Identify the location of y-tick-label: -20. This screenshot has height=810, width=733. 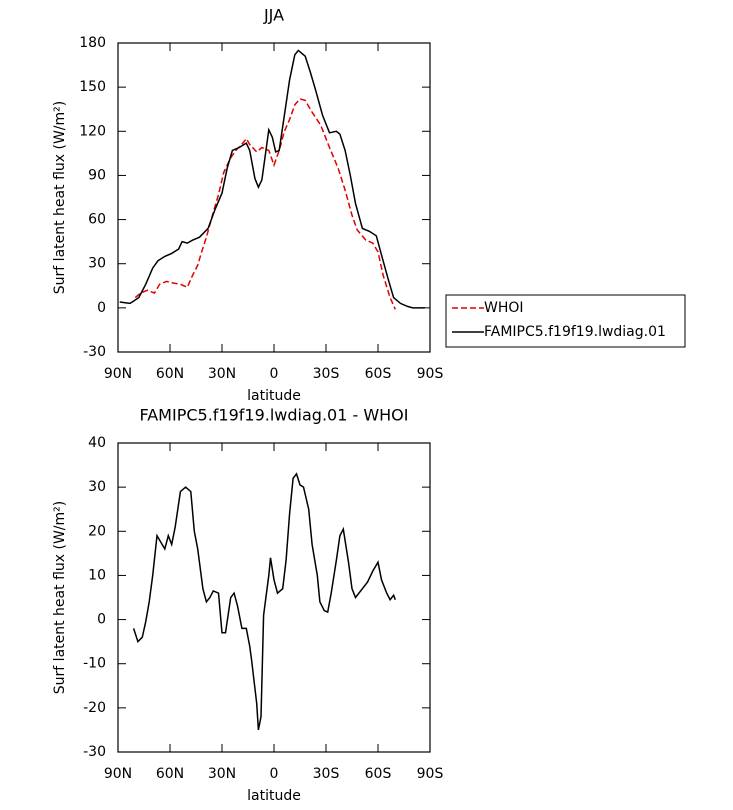
(94, 708).